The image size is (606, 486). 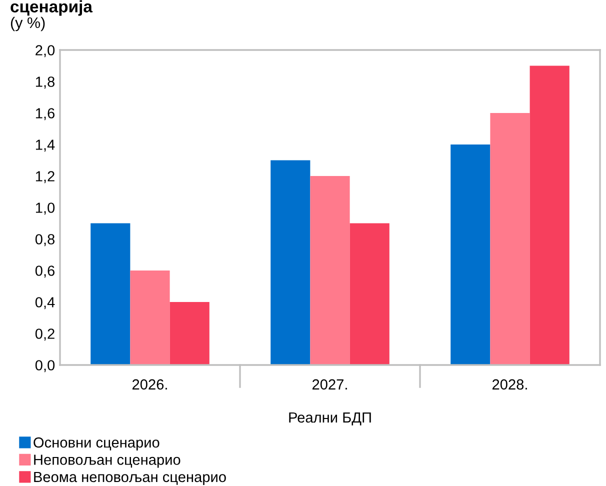 I want to click on x-tick-label: 2027., so click(x=329, y=384).